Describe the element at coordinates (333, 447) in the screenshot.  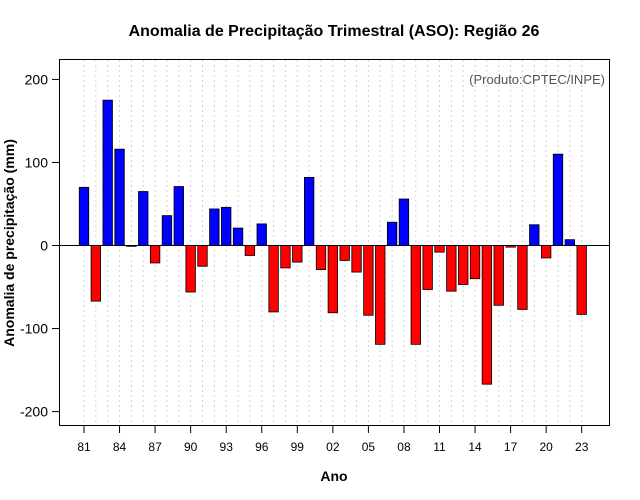
I see `x-tick-label: 02` at that location.